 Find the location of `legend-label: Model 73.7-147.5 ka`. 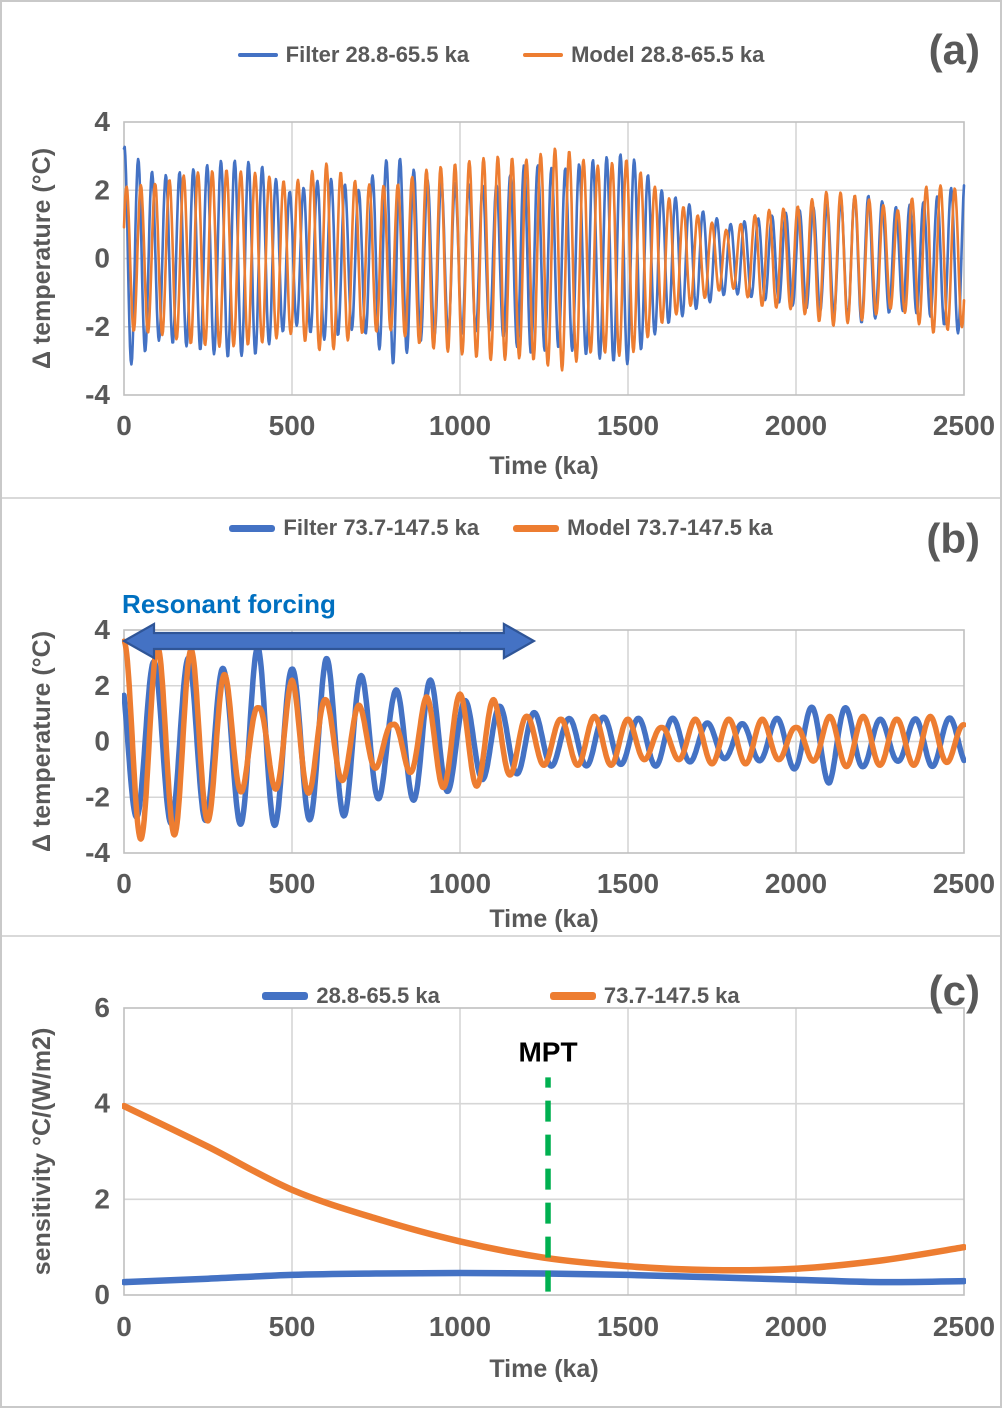

legend-label: Model 73.7-147.5 ka is located at coordinates (670, 527).